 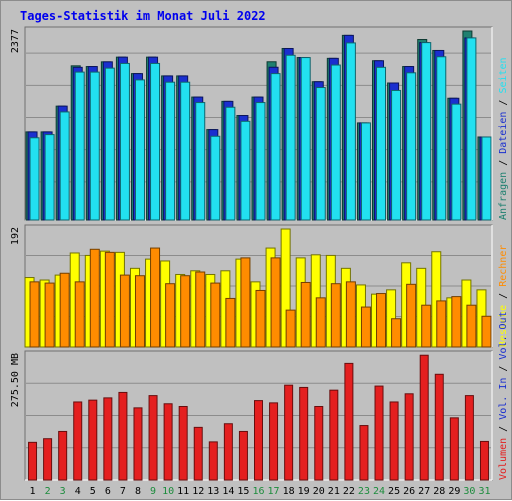 What do you see at coordinates (63, 491) in the screenshot?
I see `x-tick-label: 3` at bounding box center [63, 491].